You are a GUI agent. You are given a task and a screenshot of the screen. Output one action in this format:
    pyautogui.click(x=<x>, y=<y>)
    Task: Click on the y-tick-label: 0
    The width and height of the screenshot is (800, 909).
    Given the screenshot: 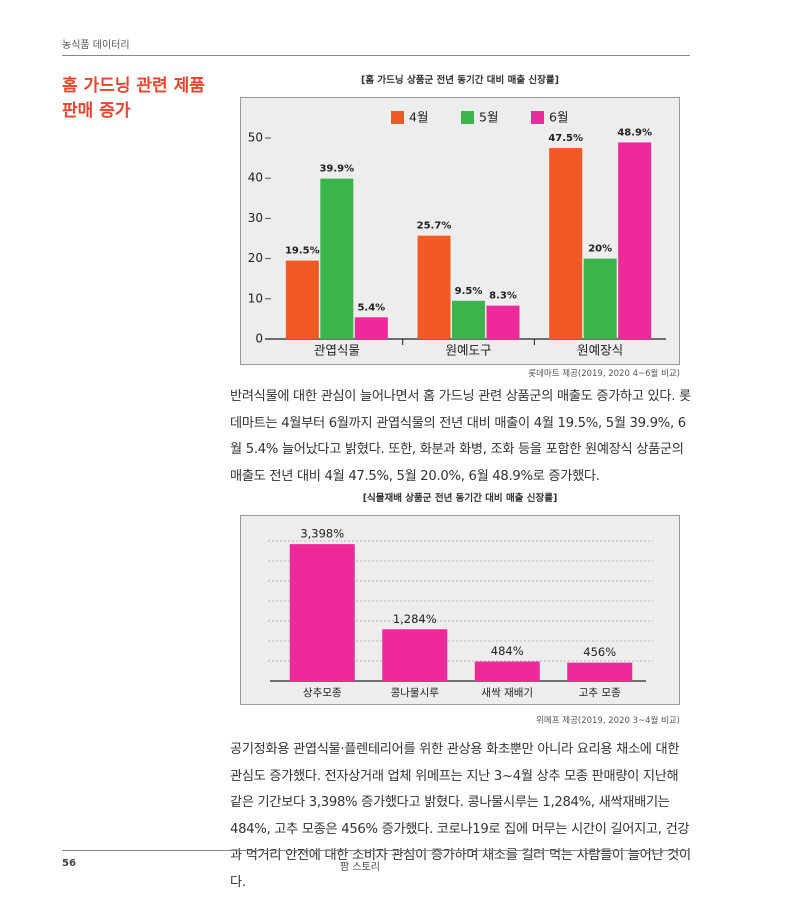 What is the action you would take?
    pyautogui.click(x=259, y=339)
    